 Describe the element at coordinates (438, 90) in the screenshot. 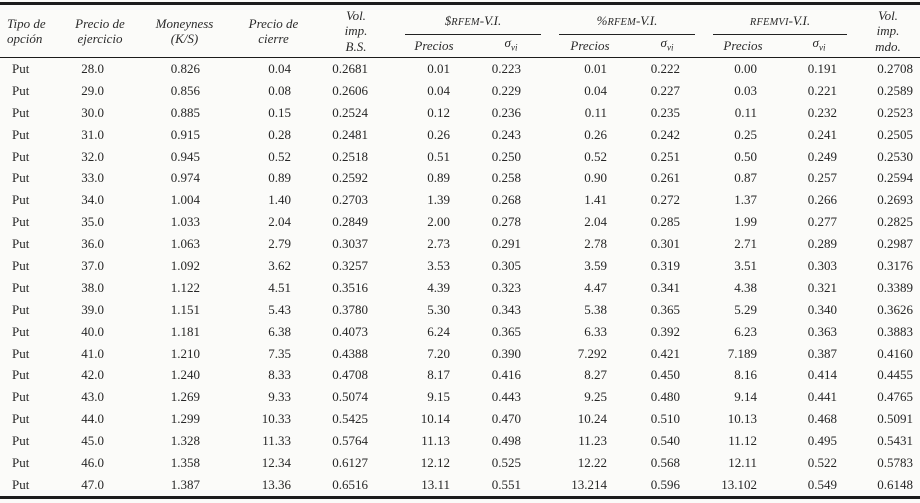

I see `table-cell: 0.04` at that location.